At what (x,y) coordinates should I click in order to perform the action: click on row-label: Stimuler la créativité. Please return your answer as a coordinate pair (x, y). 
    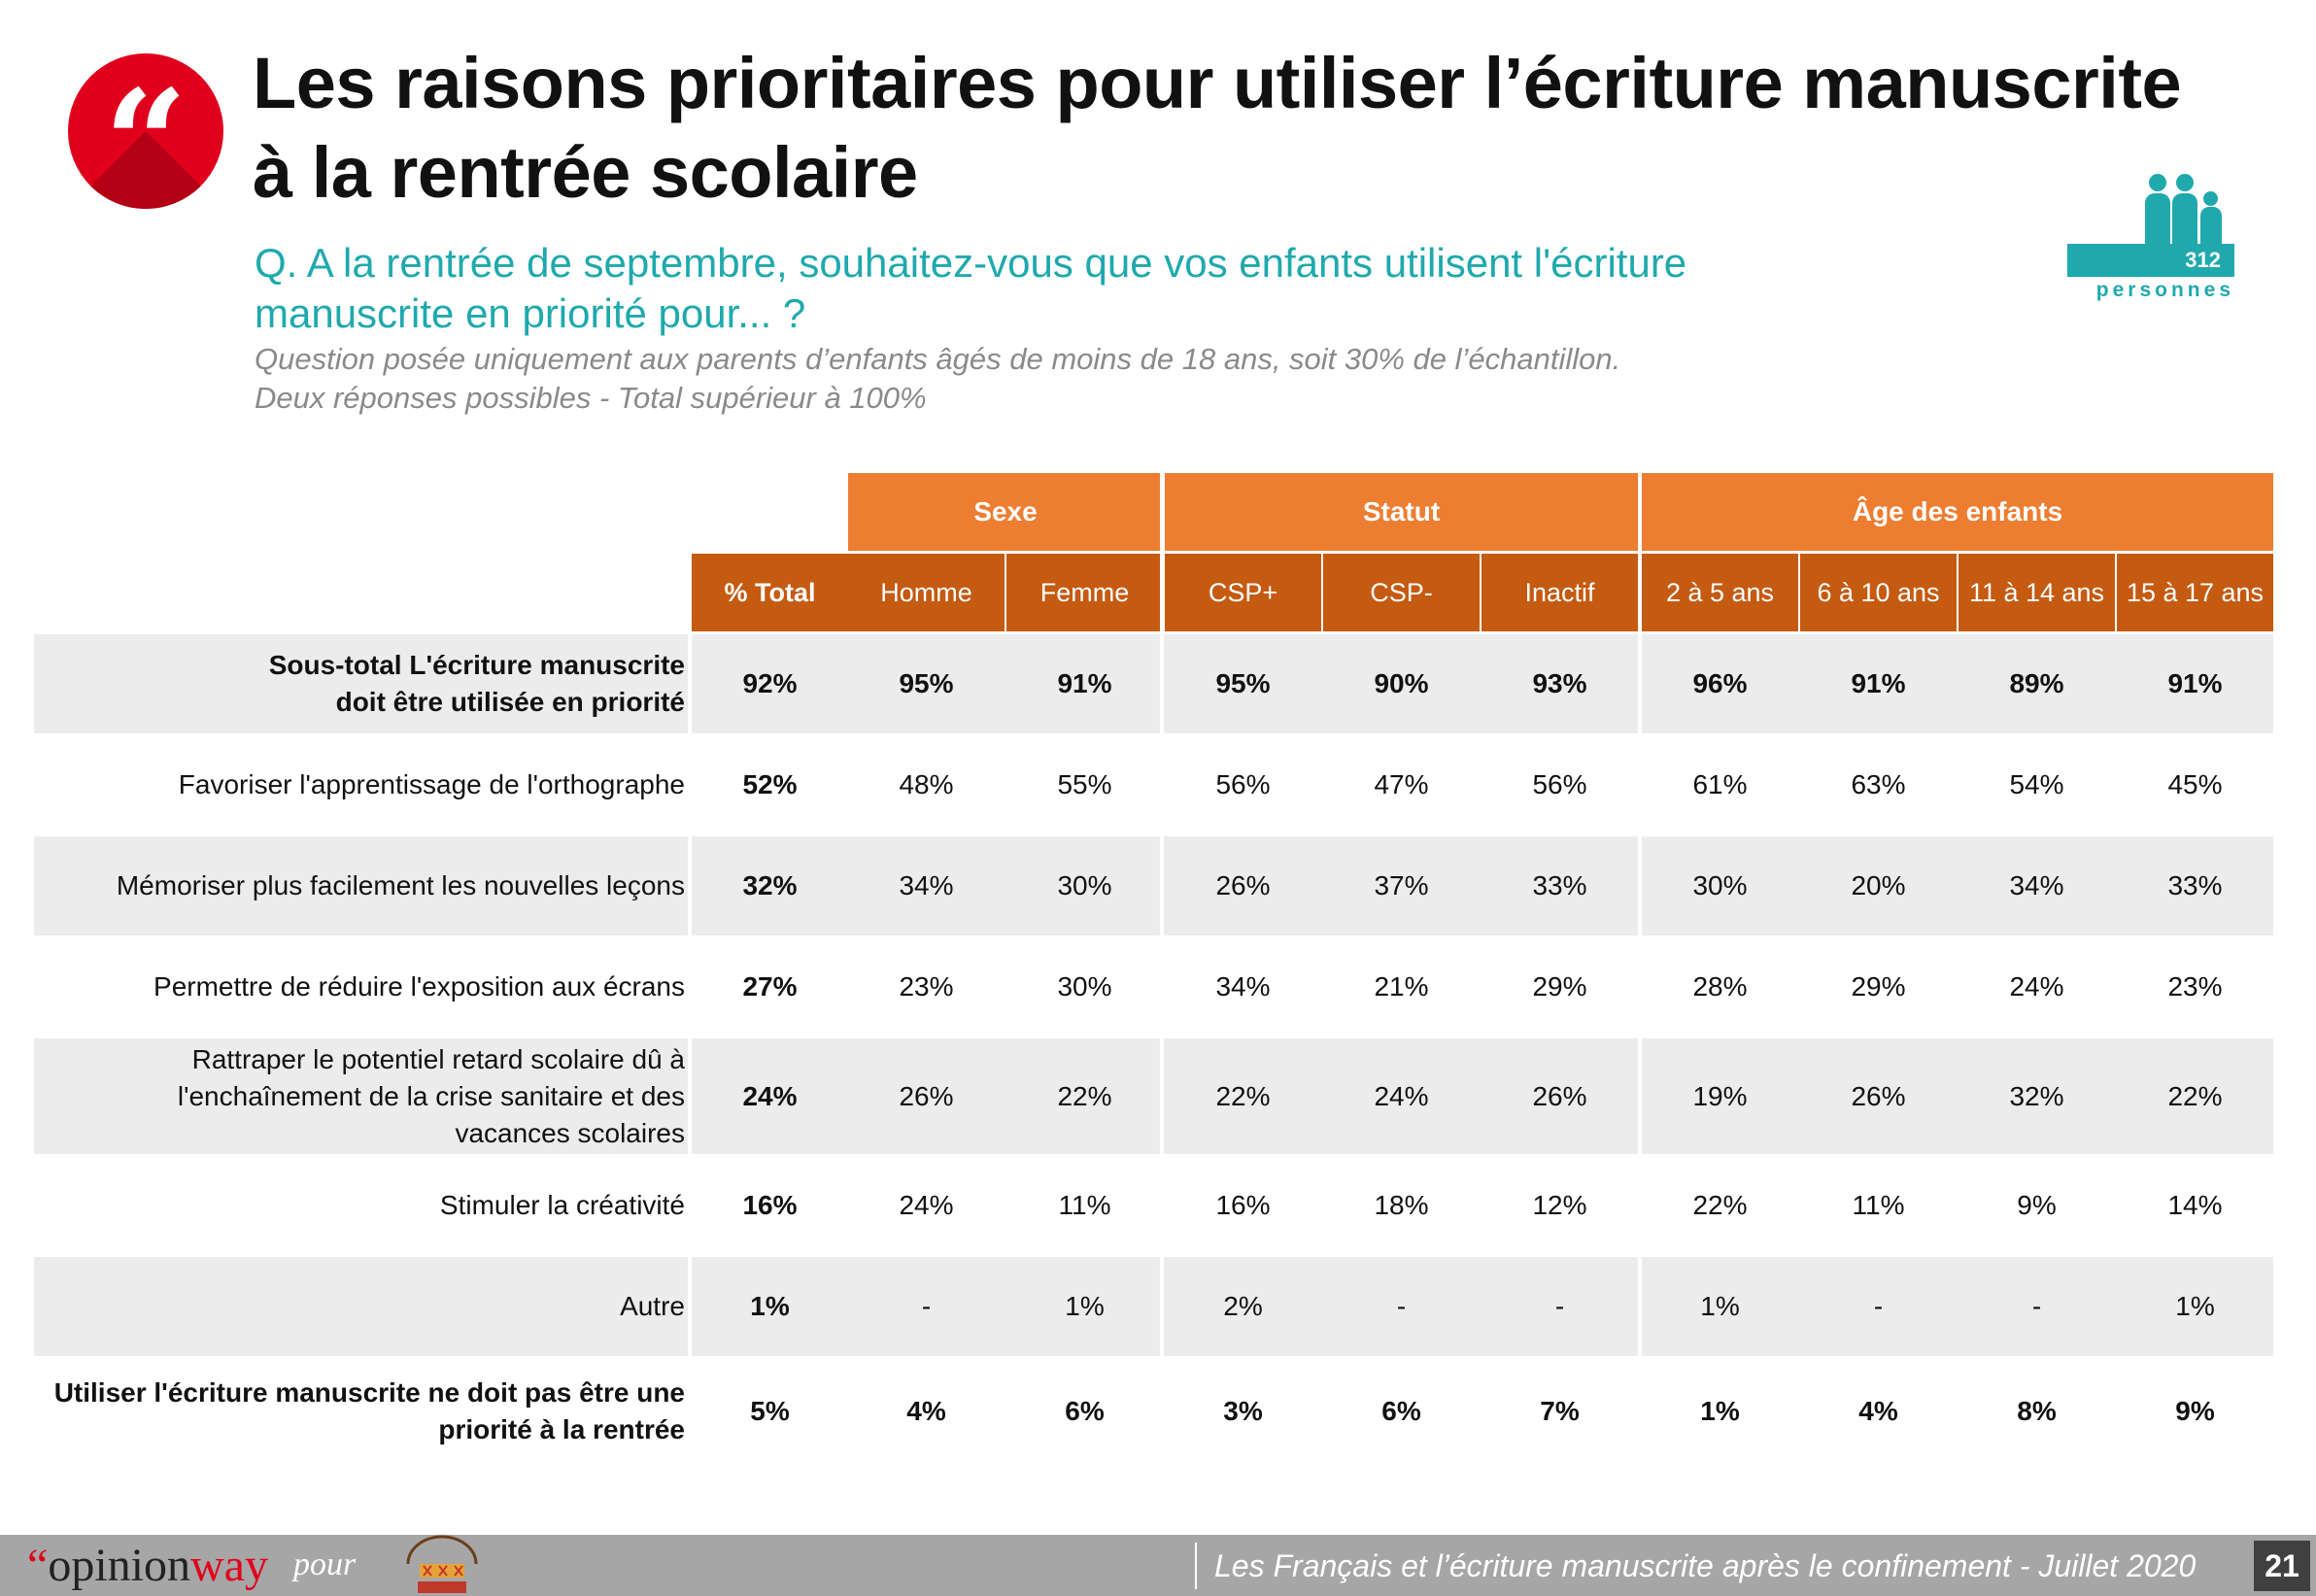
    Looking at the image, I should click on (562, 1205).